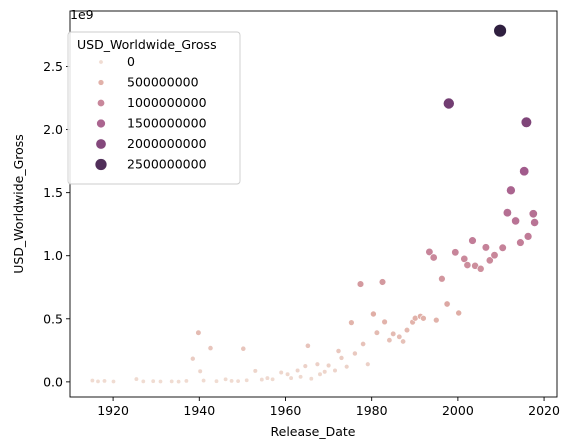  I want to click on x-tick-label: 1980, so click(372, 410).